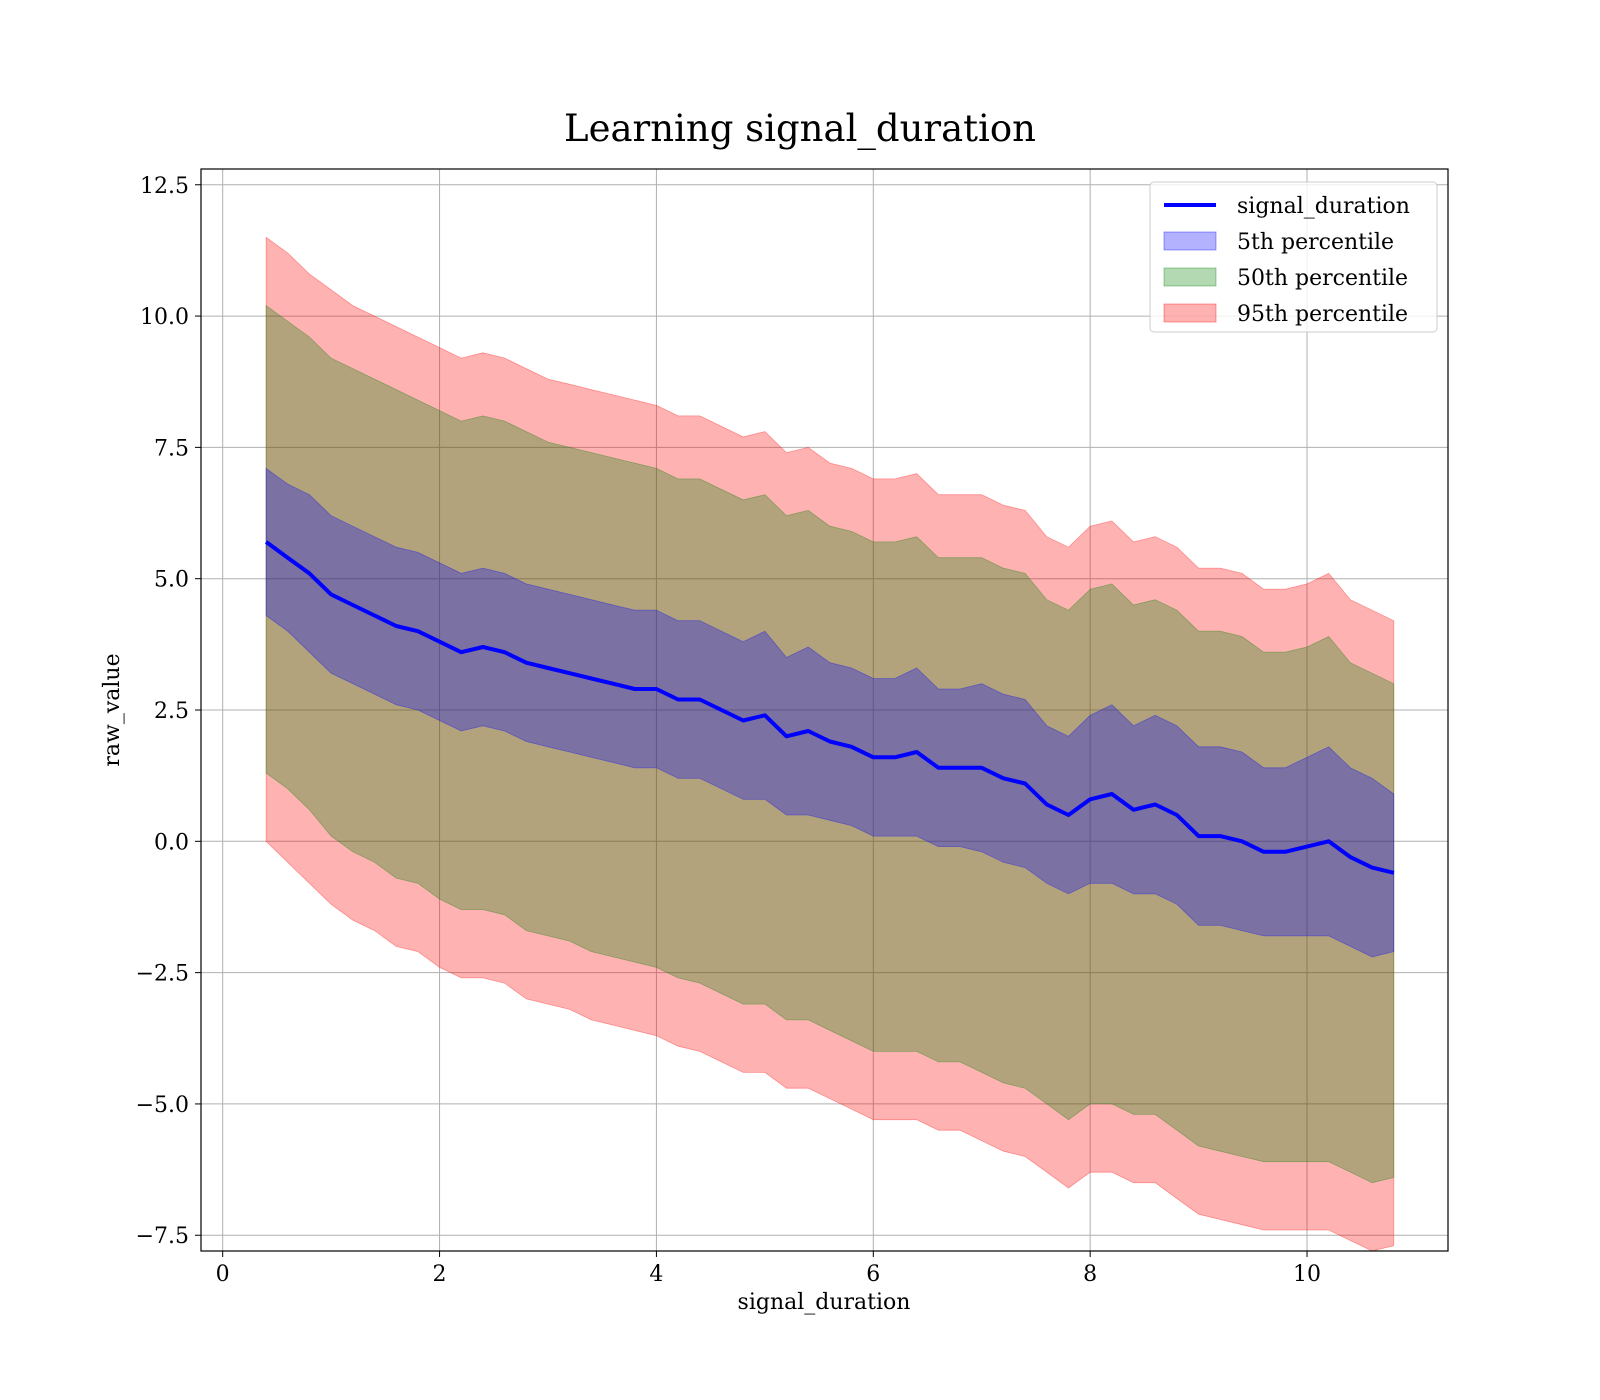 The height and width of the screenshot is (1400, 1600). I want to click on x-tick-label: 8, so click(1090, 1274).